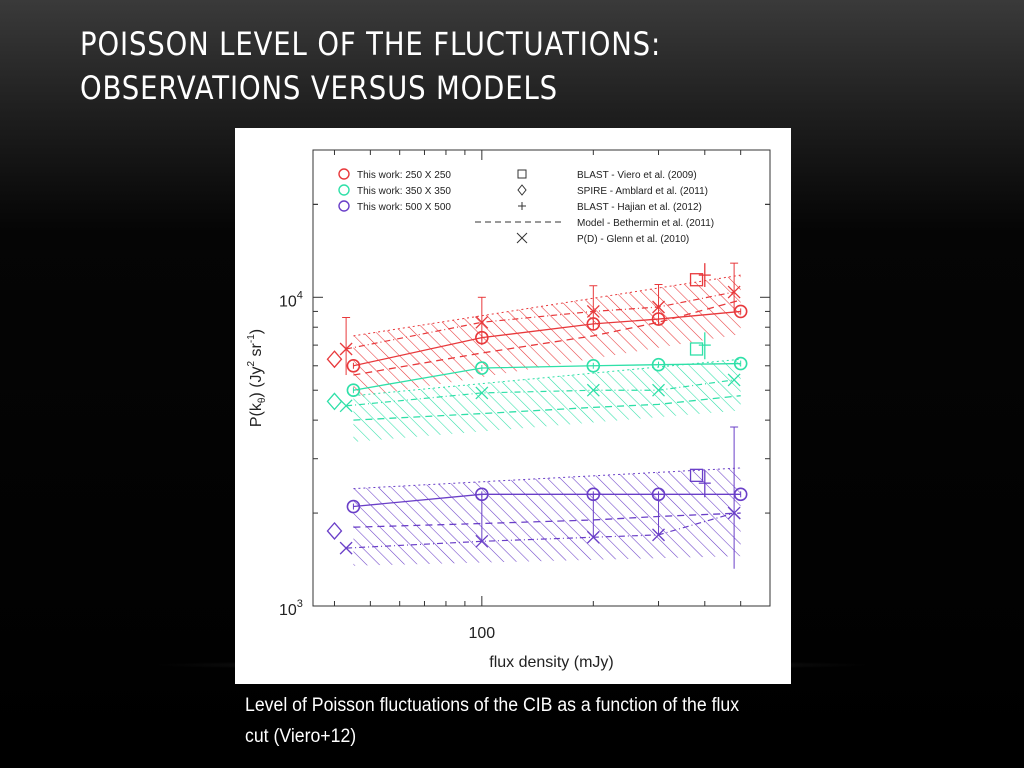 The width and height of the screenshot is (1024, 768). Describe the element at coordinates (637, 175) in the screenshot. I see `legend-label: BLAST - Viero et al. (2009)` at that location.